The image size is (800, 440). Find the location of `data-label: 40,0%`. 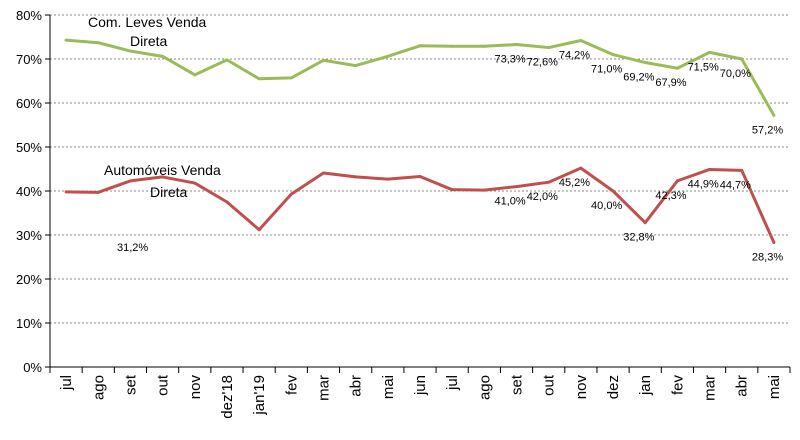

data-label: 40,0% is located at coordinates (606, 206).